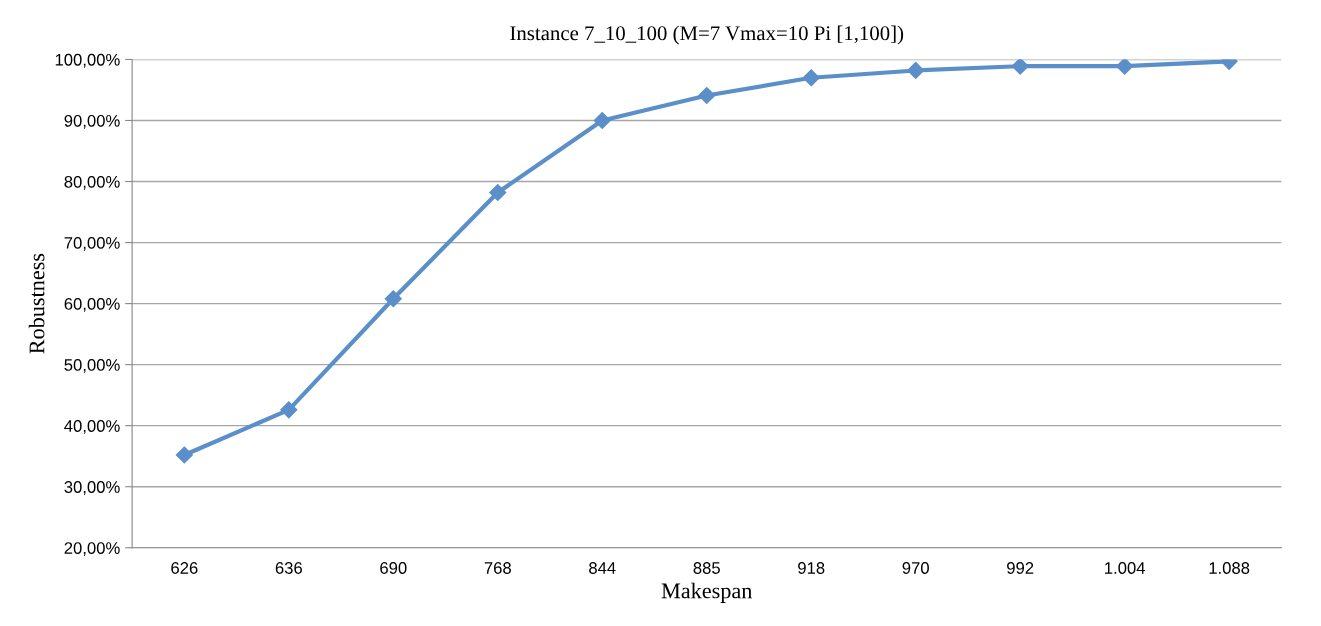 Image resolution: width=1321 pixels, height=626 pixels. What do you see at coordinates (184, 568) in the screenshot?
I see `x-tick-label: 626` at bounding box center [184, 568].